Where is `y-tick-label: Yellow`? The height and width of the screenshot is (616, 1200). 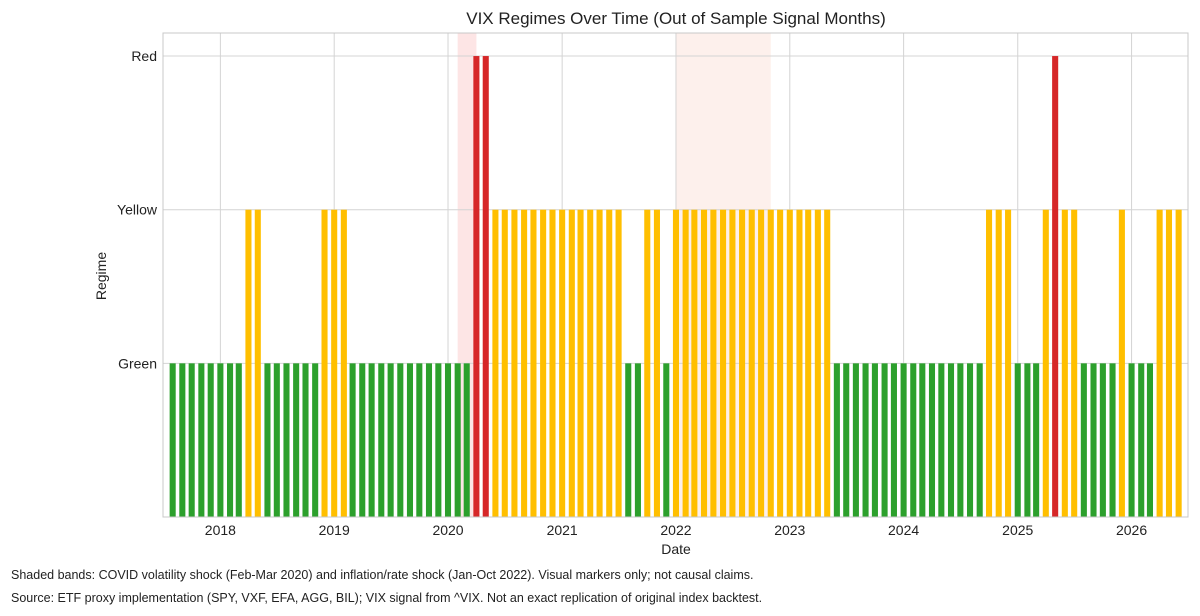
y-tick-label: Yellow is located at coordinates (137, 210).